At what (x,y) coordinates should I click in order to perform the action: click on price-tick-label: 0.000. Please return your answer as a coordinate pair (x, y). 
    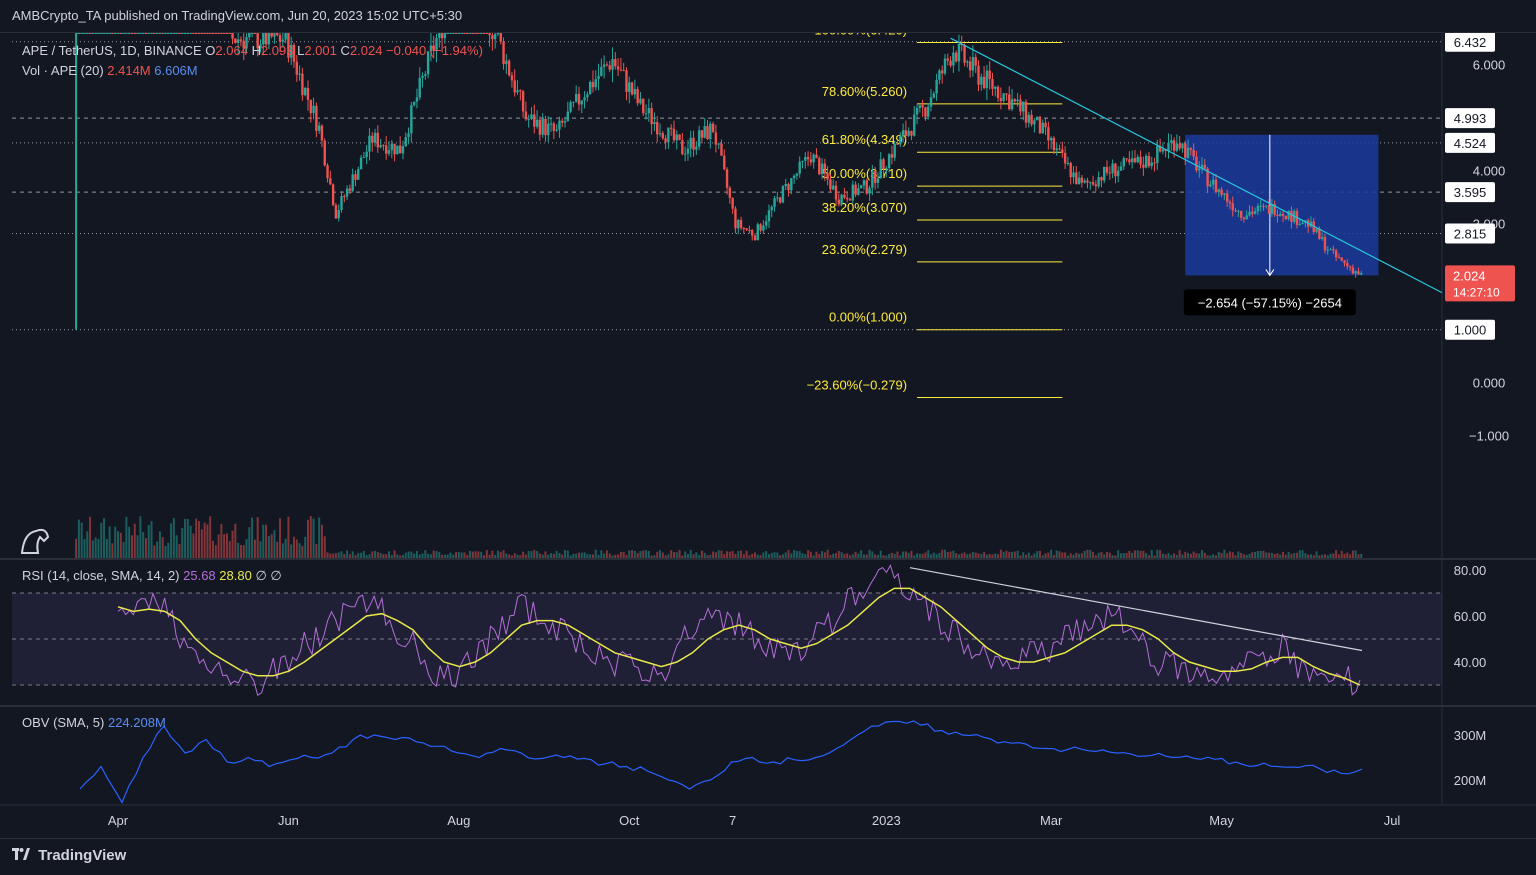
    Looking at the image, I should click on (1489, 383).